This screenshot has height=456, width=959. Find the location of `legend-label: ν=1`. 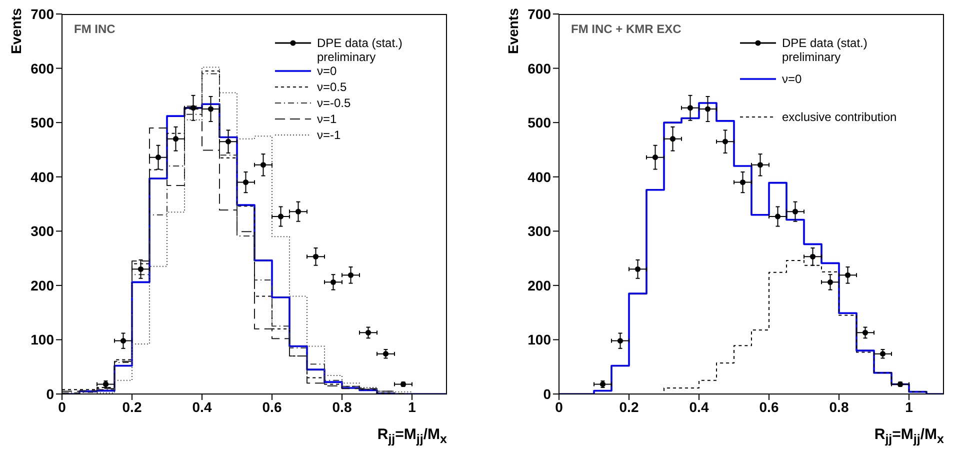

legend-label: ν=1 is located at coordinates (327, 119).